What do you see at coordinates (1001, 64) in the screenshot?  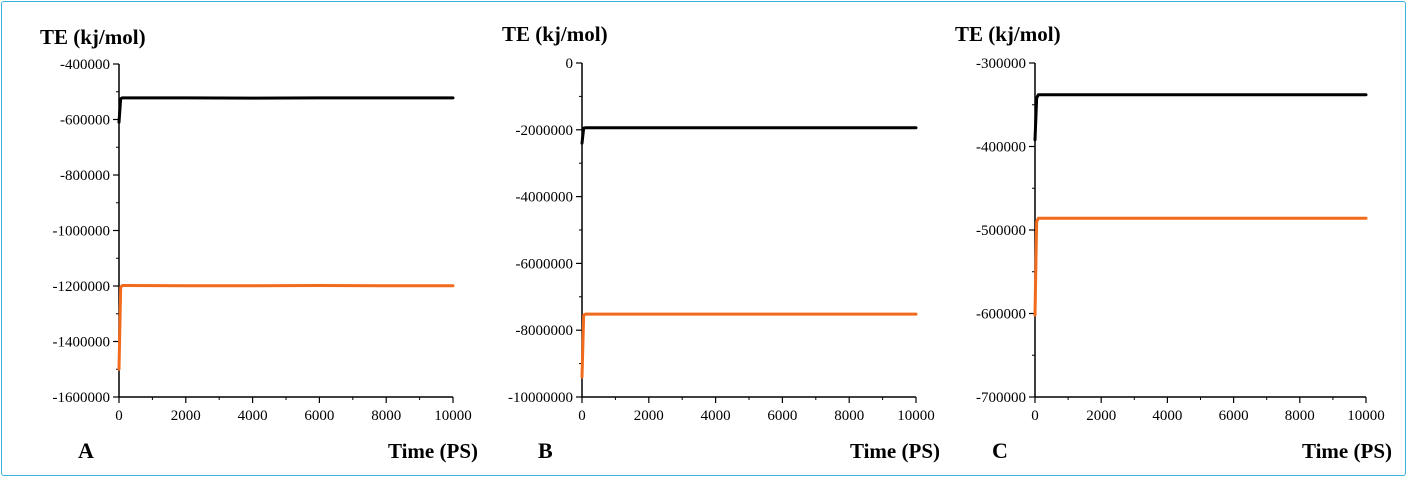 I see `panel-c-y-tick-label: -300000` at bounding box center [1001, 64].